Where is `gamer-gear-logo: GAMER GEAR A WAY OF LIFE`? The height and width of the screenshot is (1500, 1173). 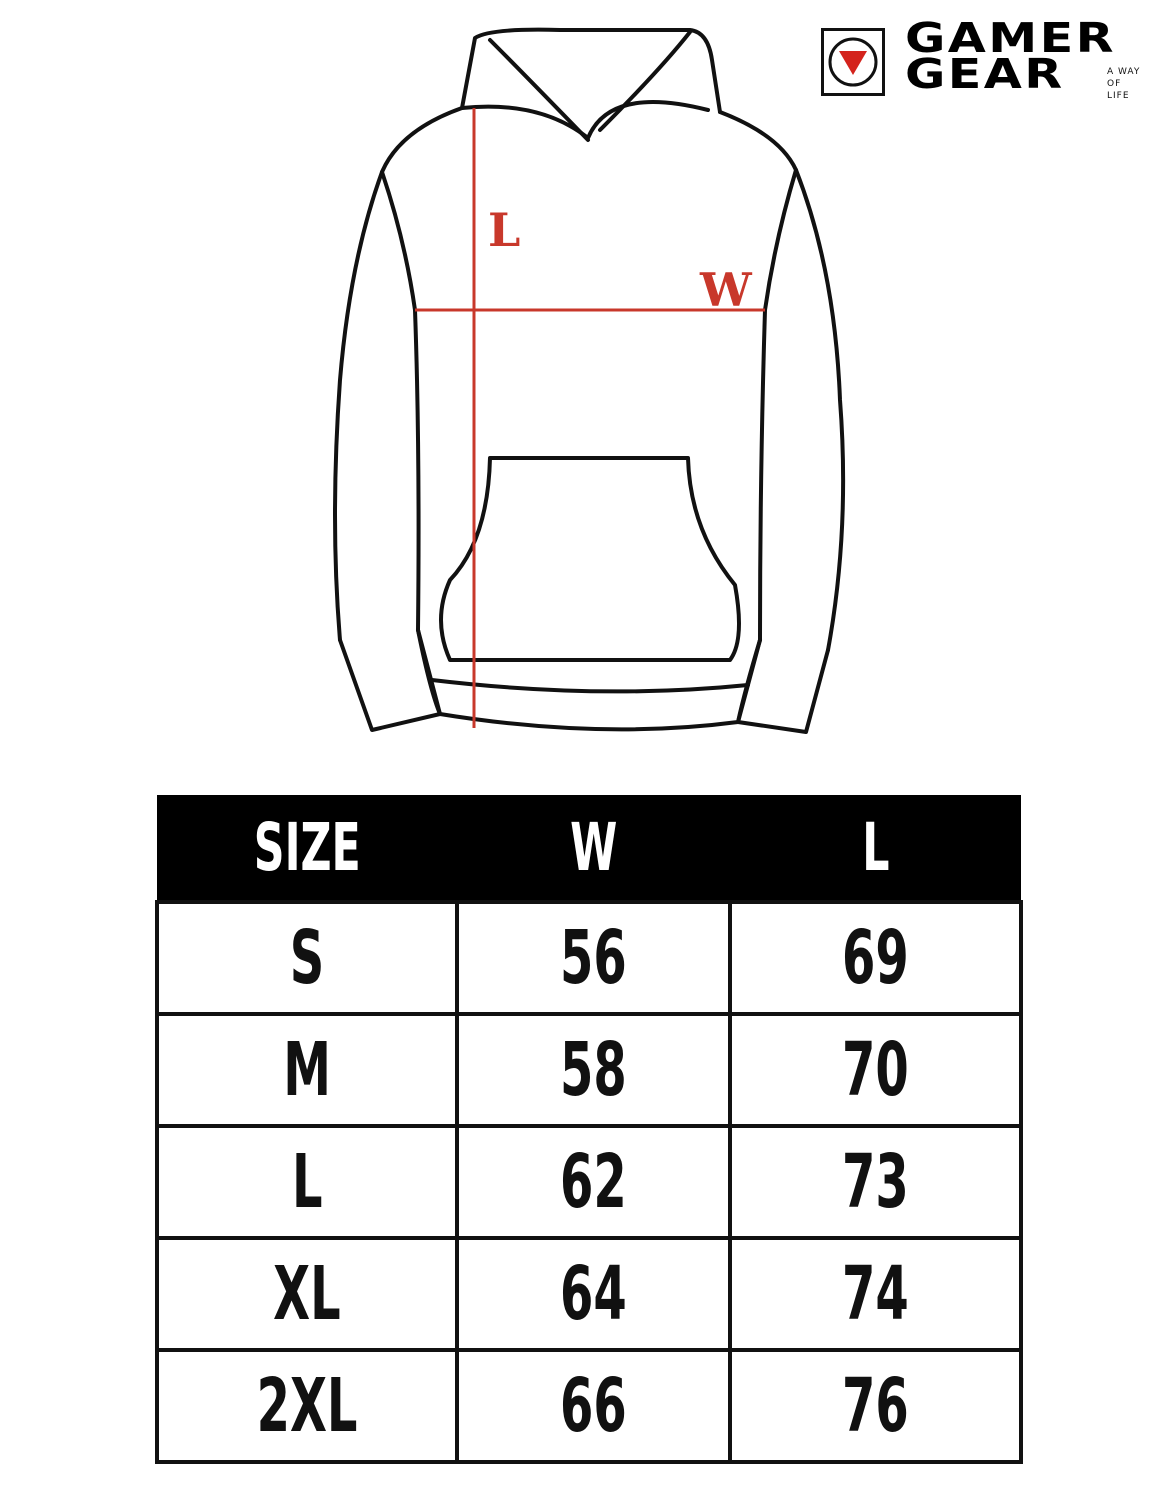 gamer-gear-logo: GAMER GEAR A WAY OF LIFE is located at coordinates (993, 63).